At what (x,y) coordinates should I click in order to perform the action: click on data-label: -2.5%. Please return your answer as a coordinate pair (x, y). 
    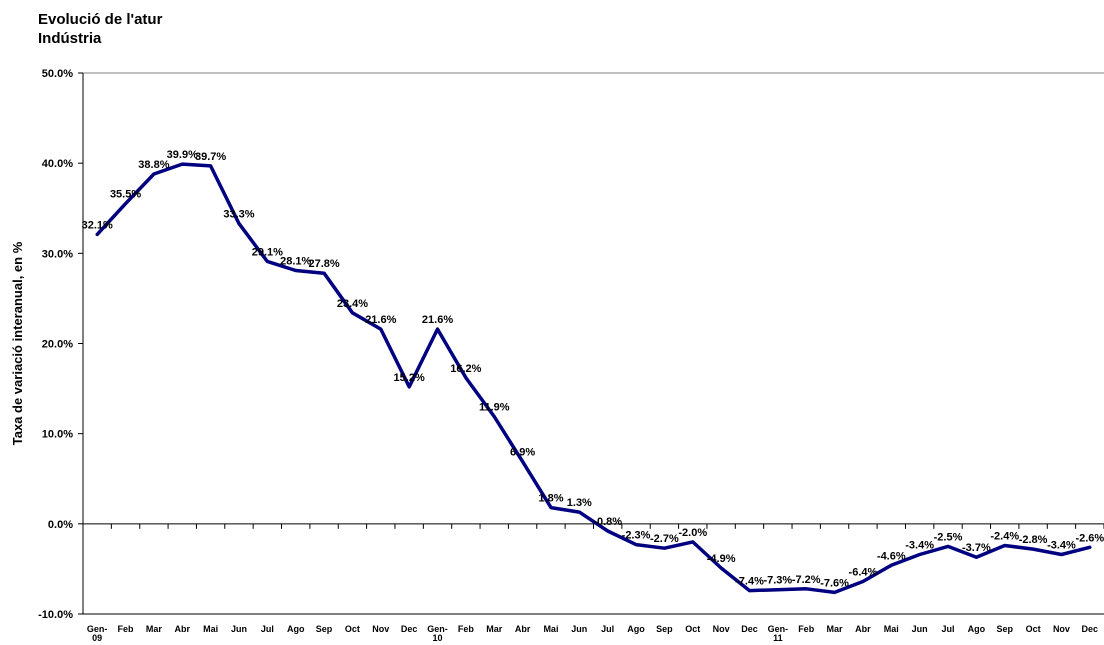
    Looking at the image, I should click on (948, 537).